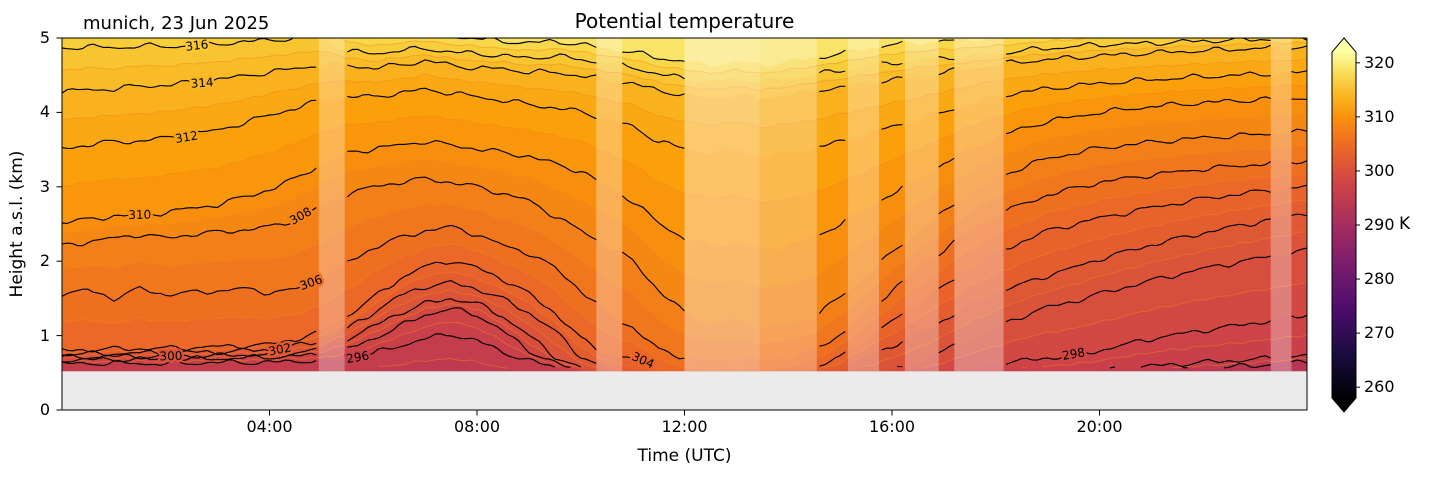  I want to click on contour-label: 296, so click(357, 358).